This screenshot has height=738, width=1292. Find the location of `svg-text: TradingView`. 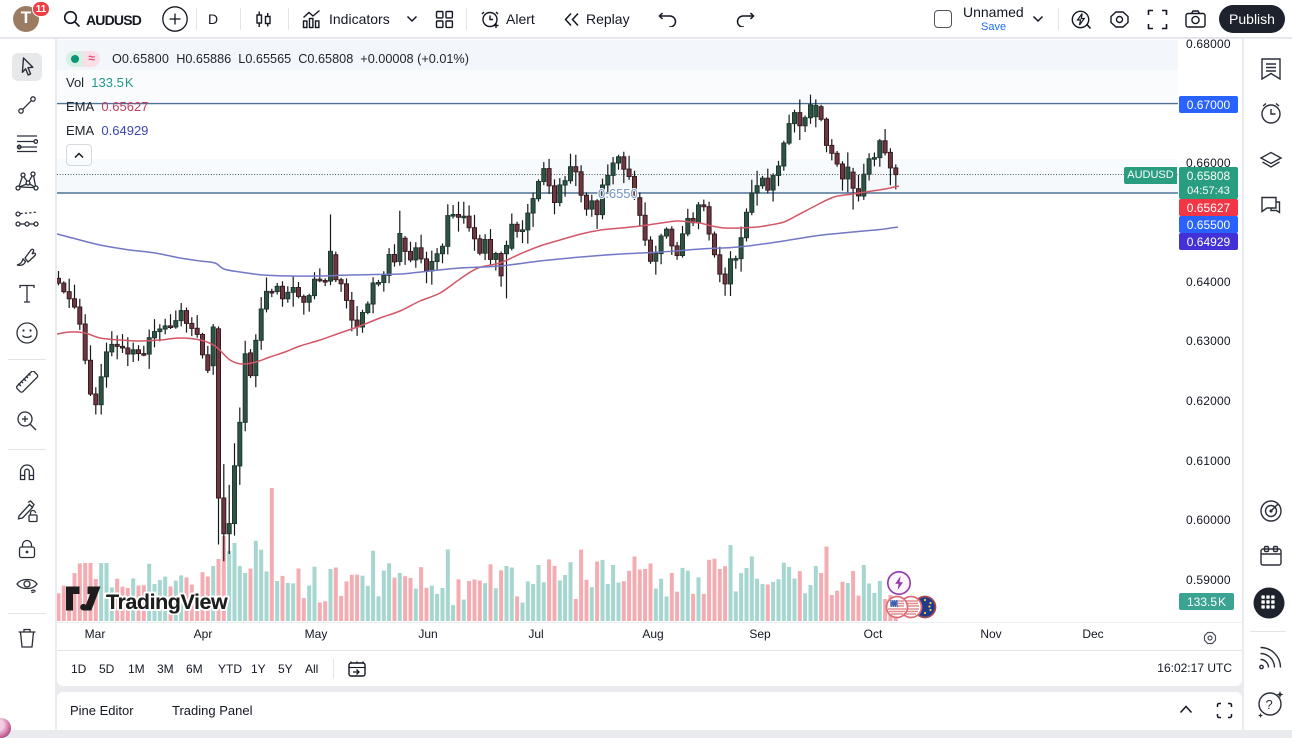

svg-text: TradingView is located at coordinates (167, 602).